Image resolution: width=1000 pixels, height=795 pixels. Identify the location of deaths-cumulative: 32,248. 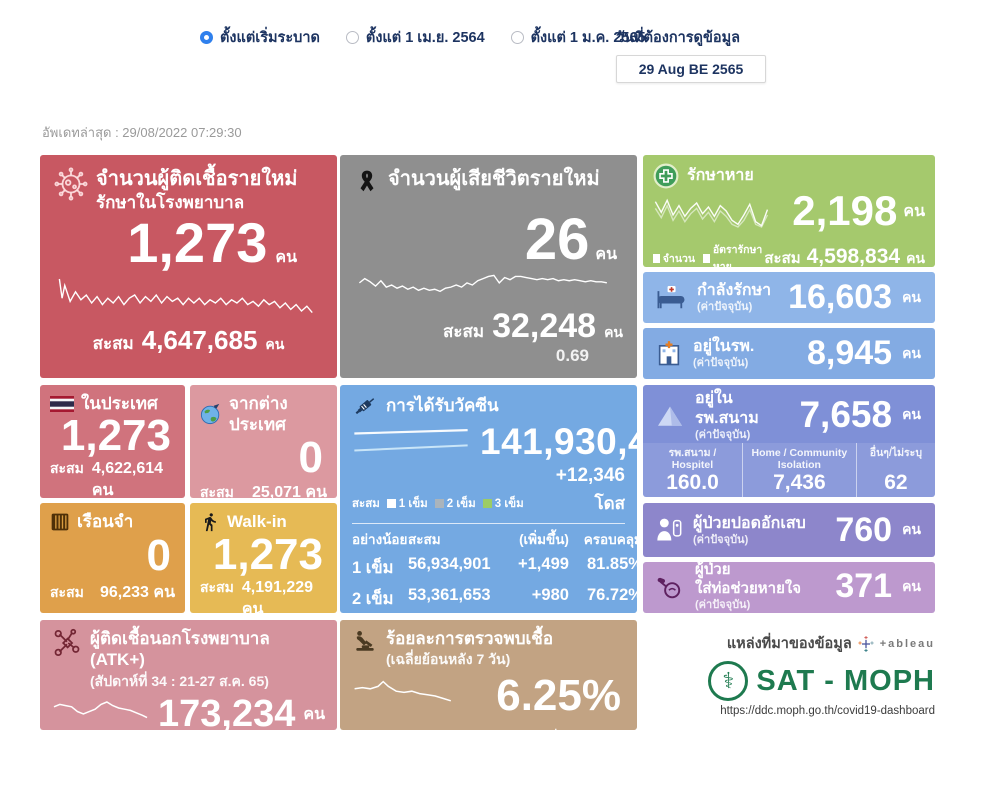
(544, 326).